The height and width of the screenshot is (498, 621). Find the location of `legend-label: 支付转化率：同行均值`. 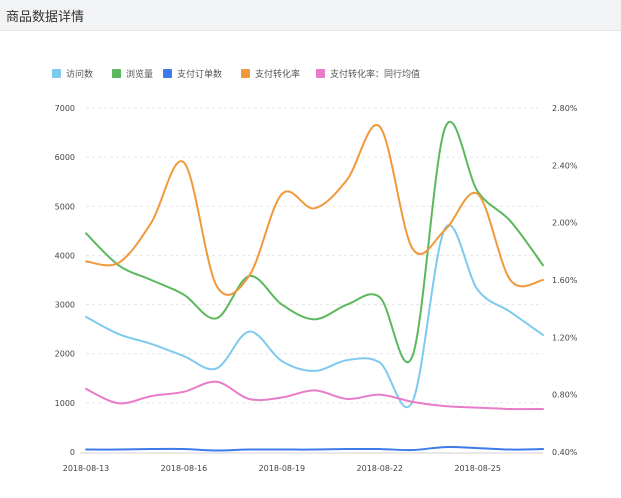

legend-label: 支付转化率：同行均值 is located at coordinates (375, 74).